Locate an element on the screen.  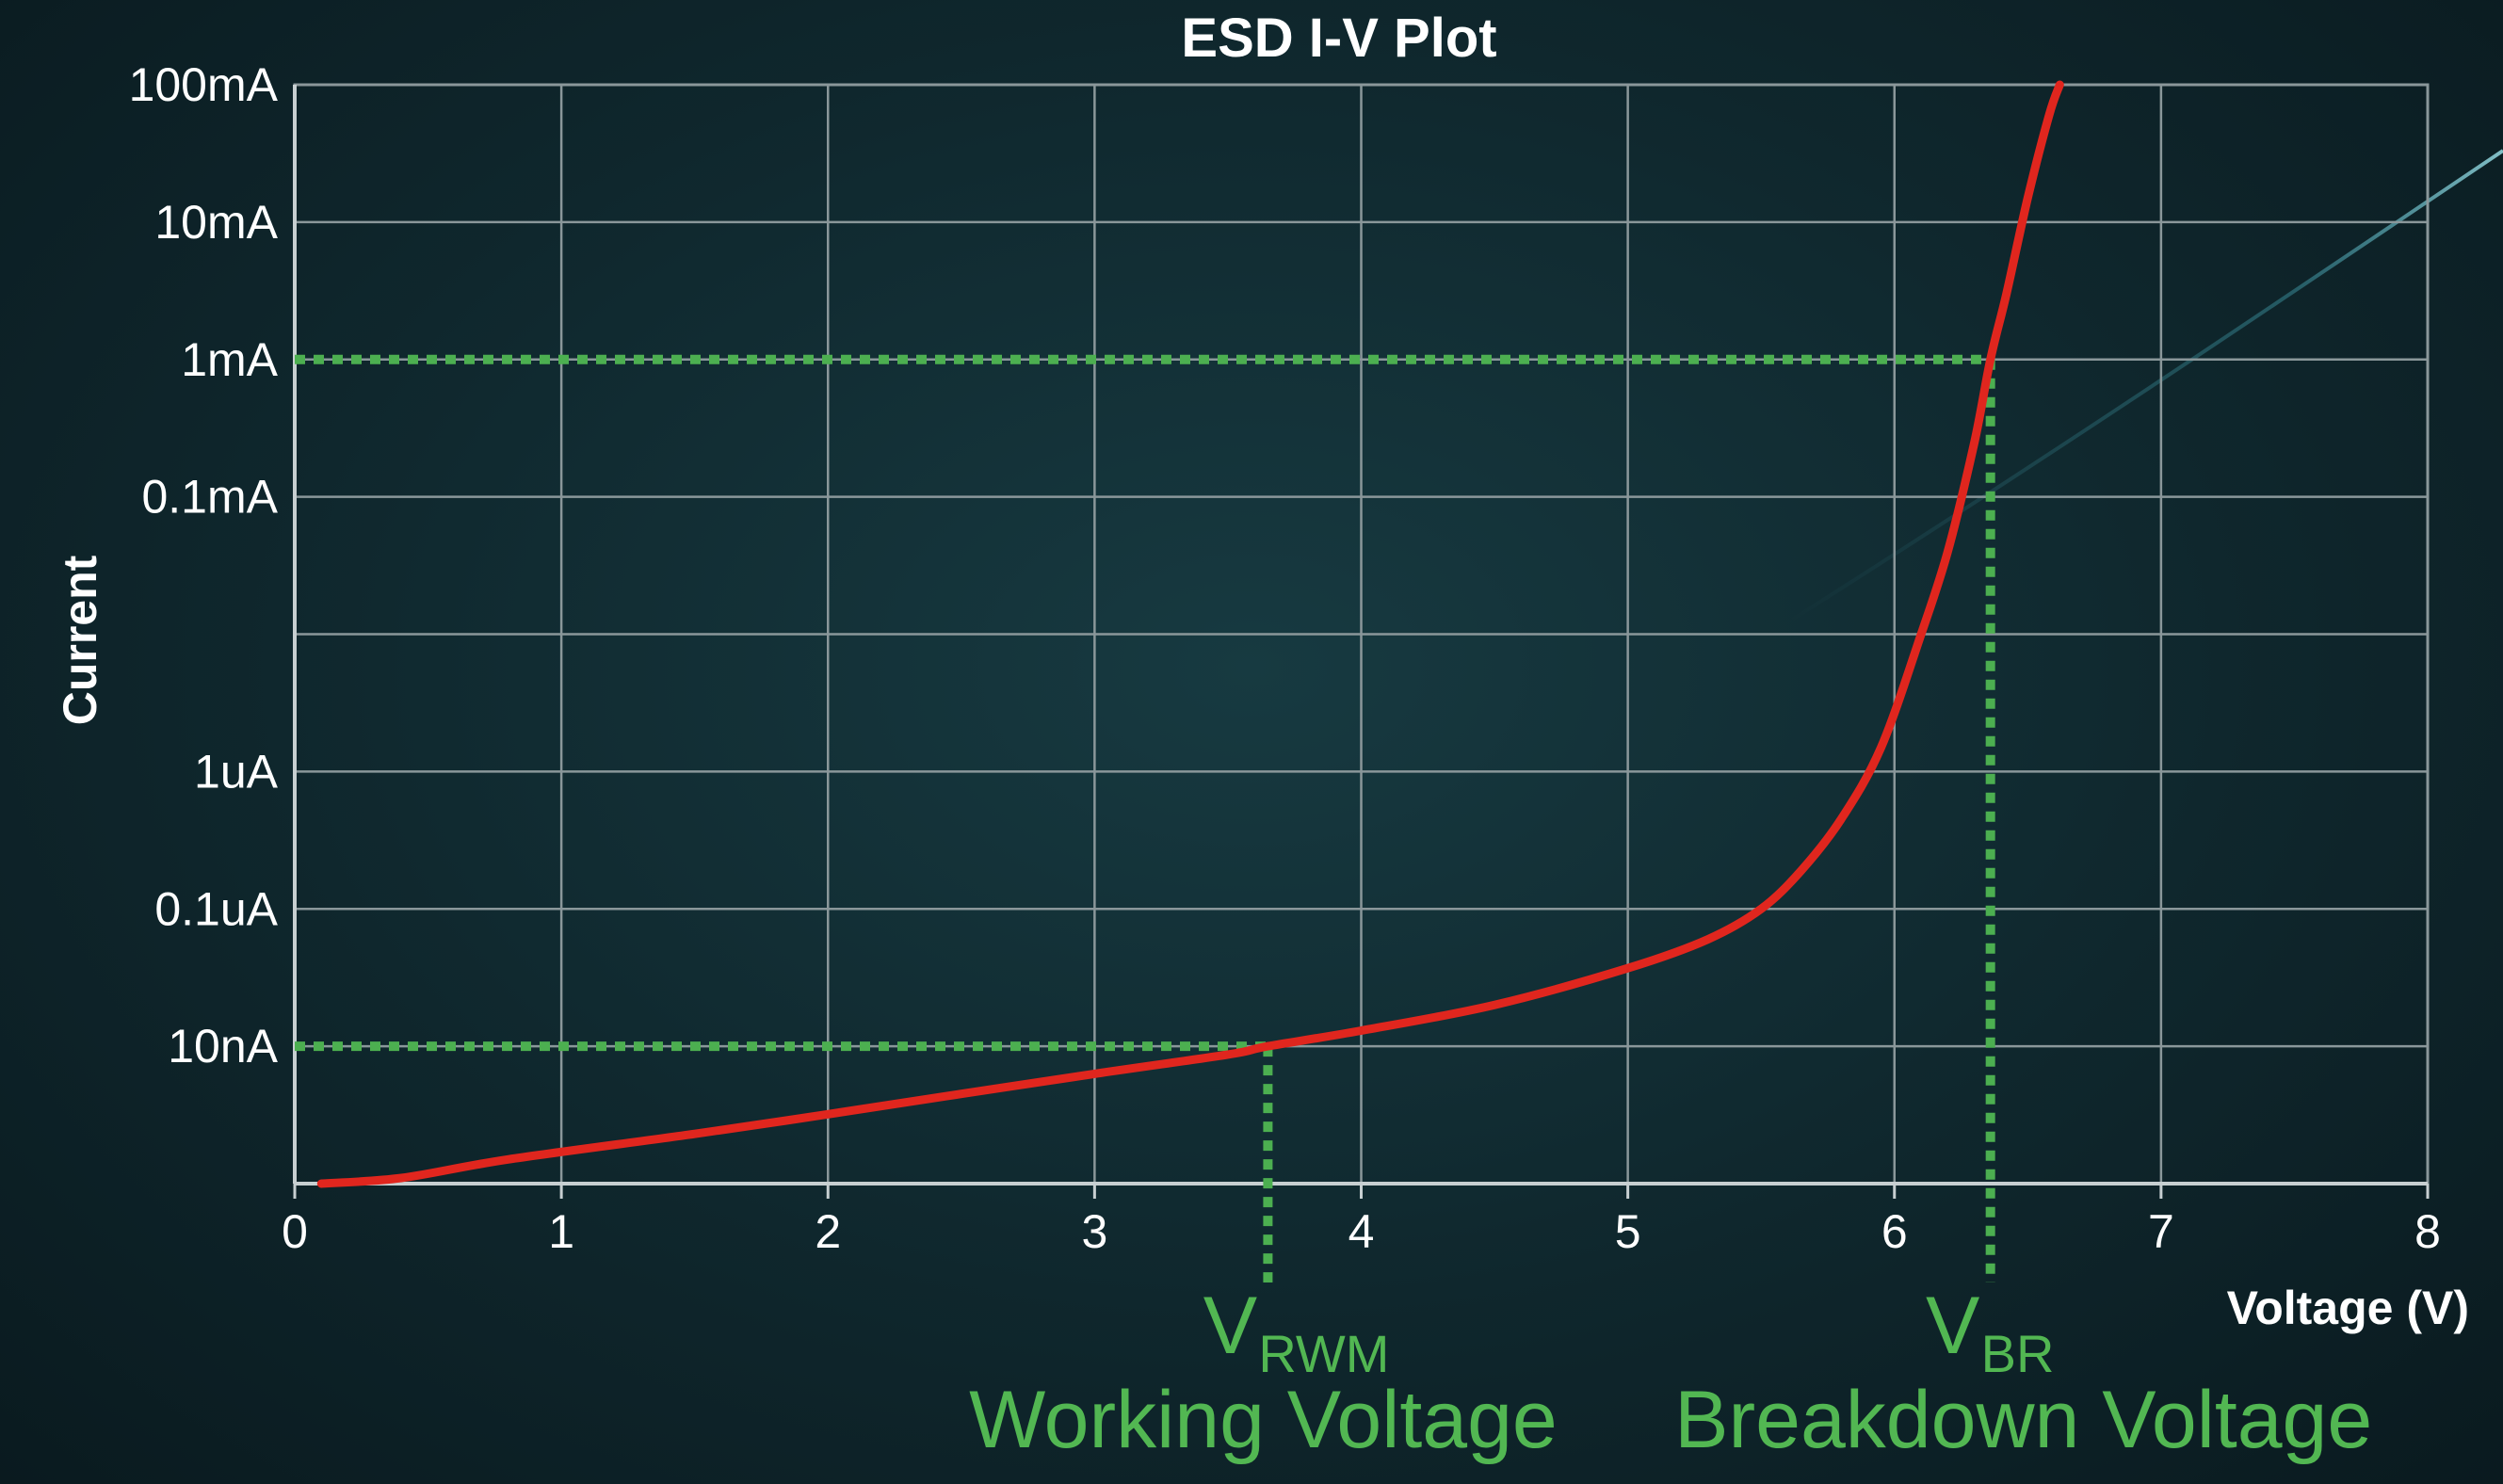
breakdown-voltage-label: Breakdown Voltage is located at coordinates (2023, 1420).